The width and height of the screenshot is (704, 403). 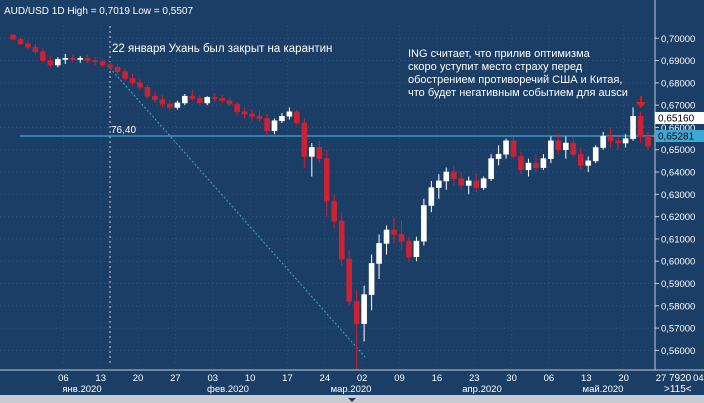 I want to click on y-tick-label: 0,60000, so click(x=678, y=262).